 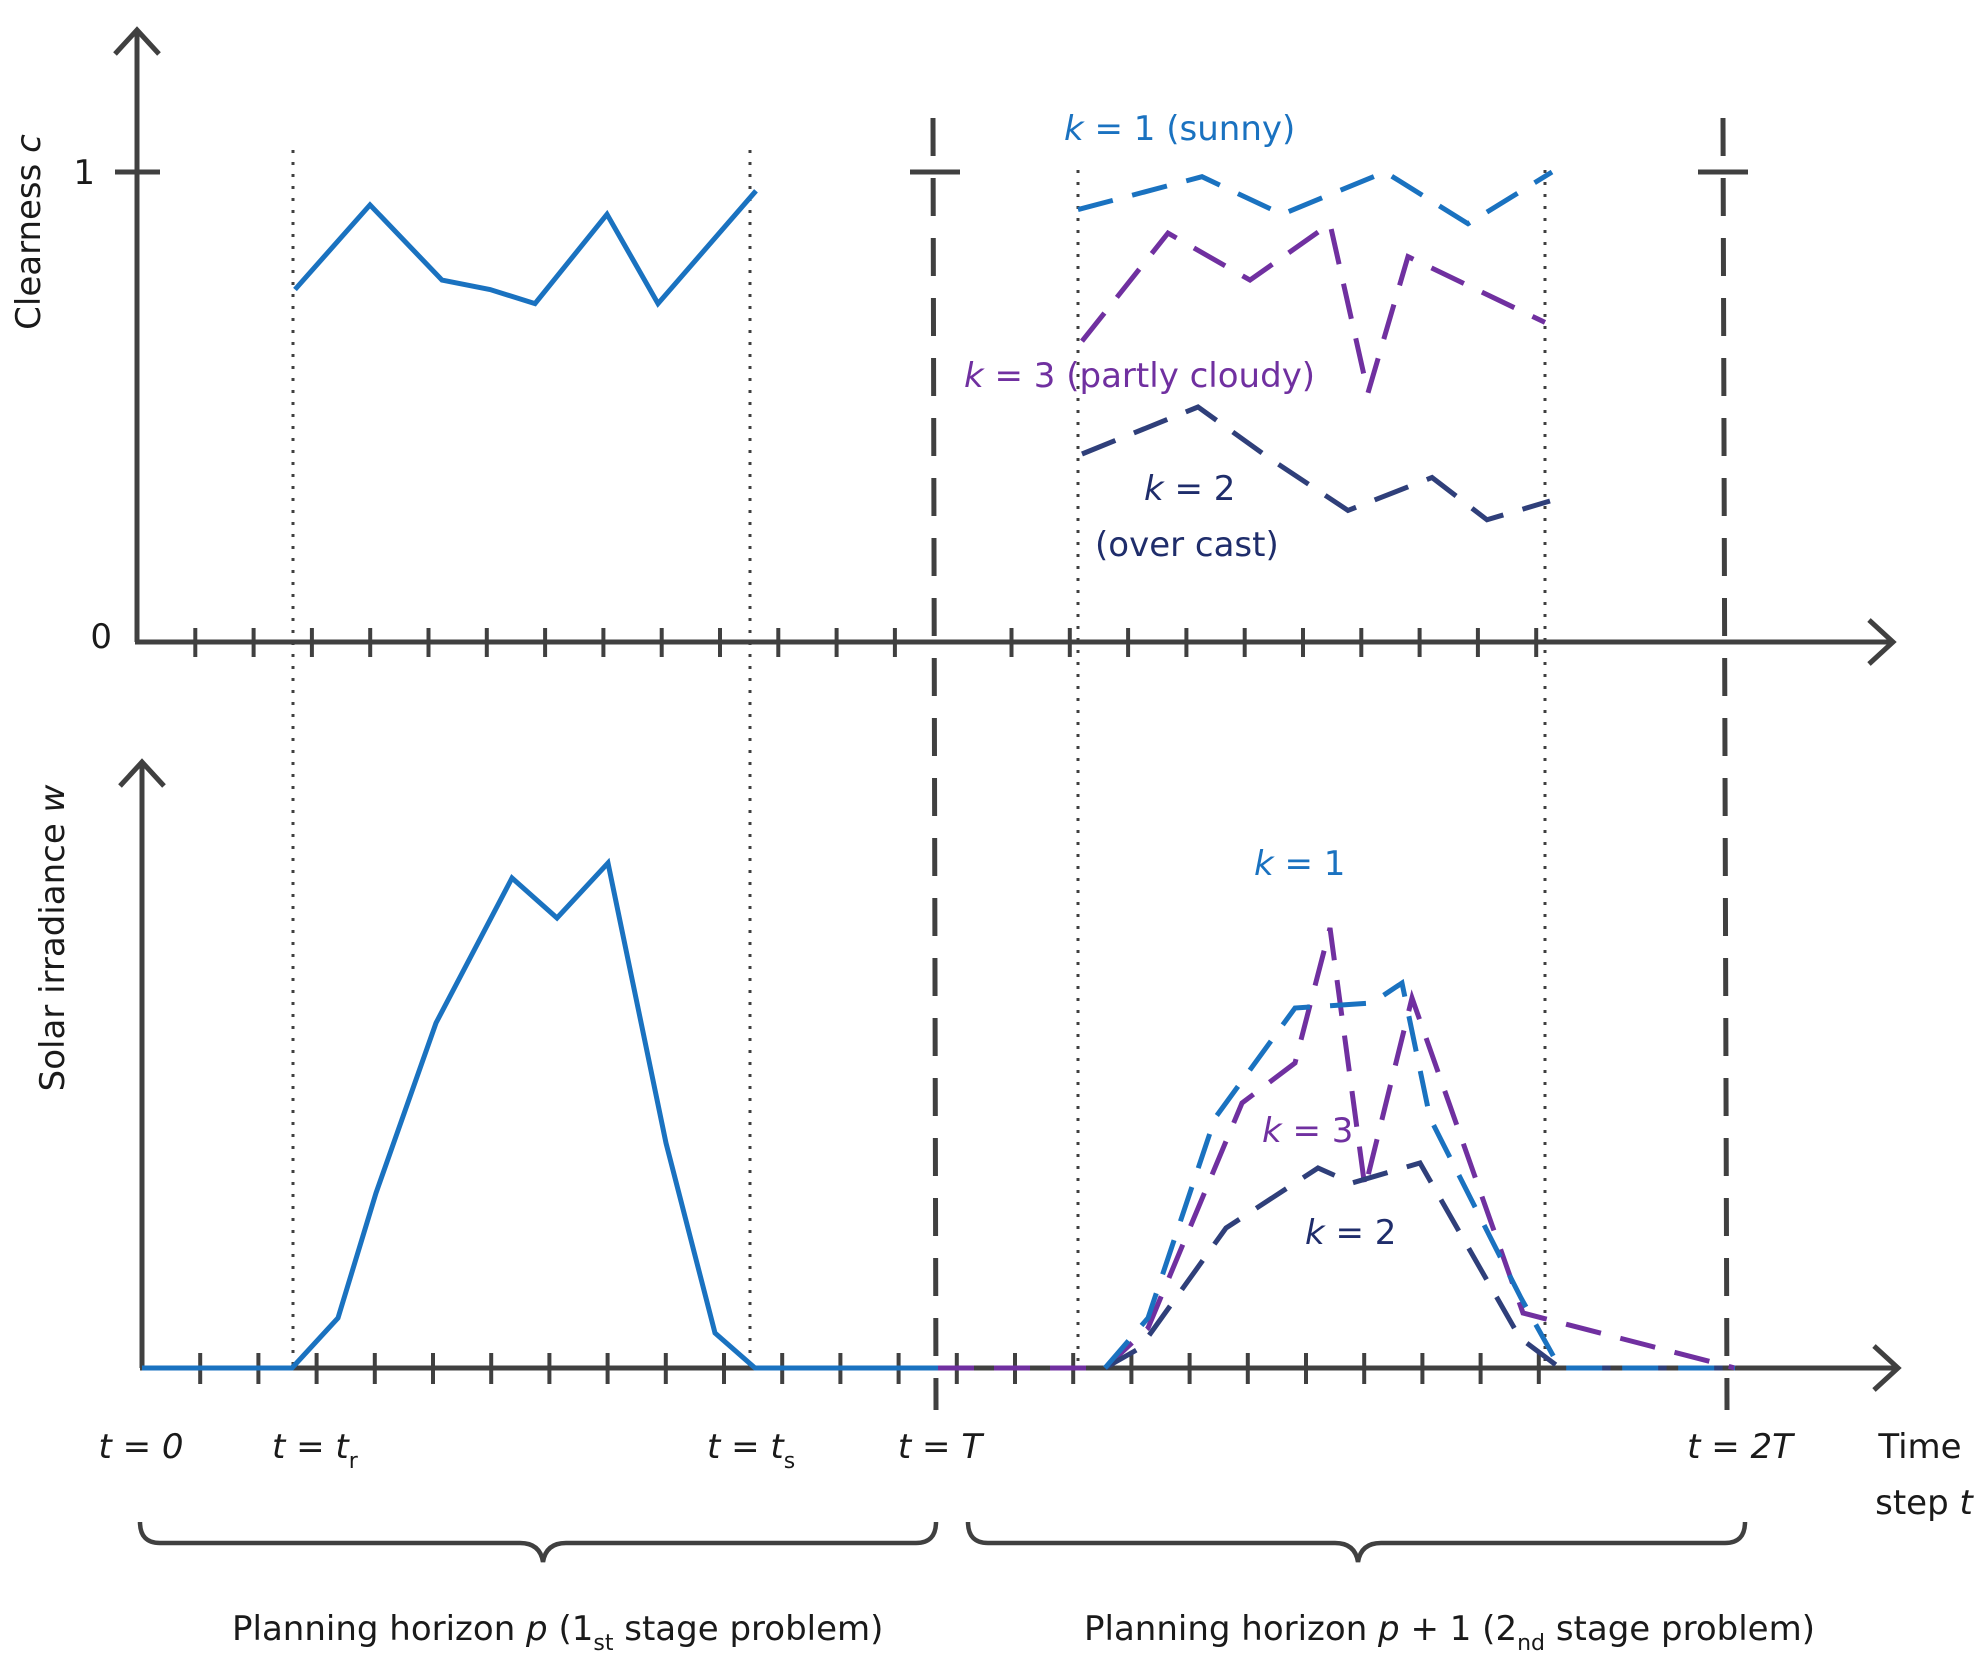 What do you see at coordinates (1419, 1265) in the screenshot?
I see `irradiance-scenario-k2-line` at bounding box center [1419, 1265].